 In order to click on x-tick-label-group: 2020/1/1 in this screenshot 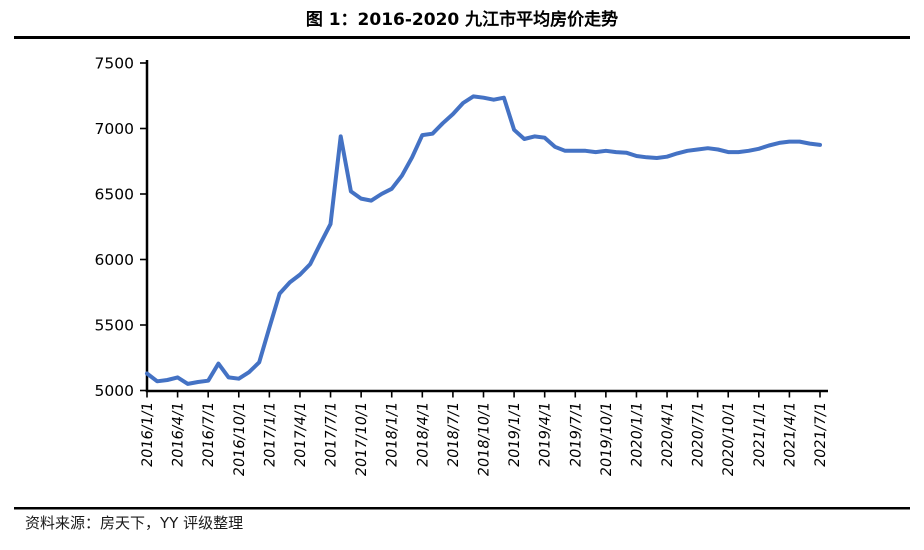, I will do `click(637, 434)`.